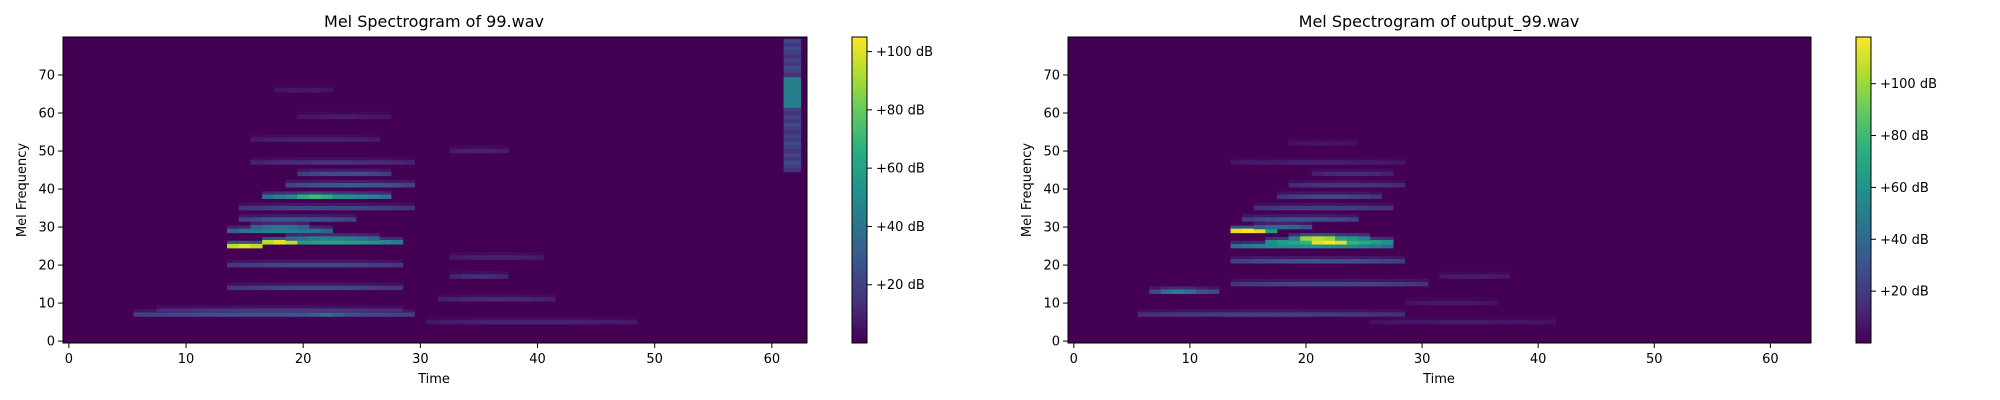 Image resolution: width=2000 pixels, height=400 pixels. I want to click on colorbar: +20 dB +40 dB +60 dB +80 dB +100 dB, so click(892, 190).